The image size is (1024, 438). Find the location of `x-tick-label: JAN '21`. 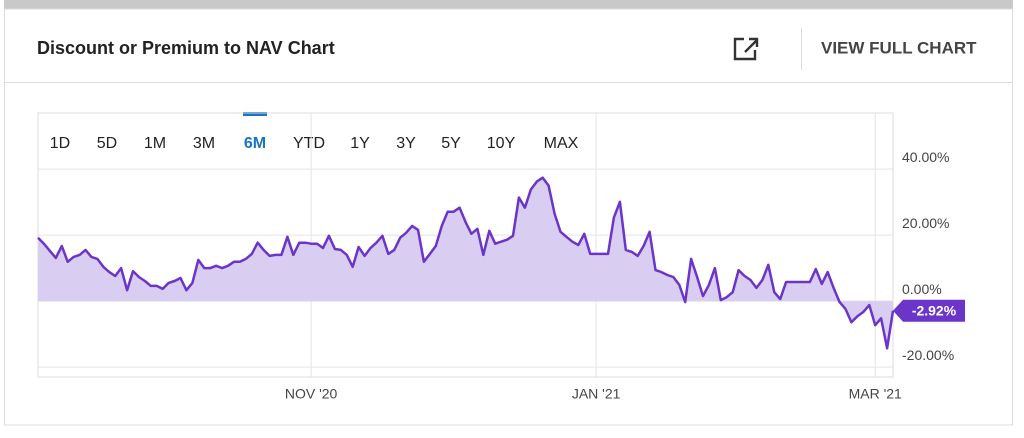

x-tick-label: JAN '21 is located at coordinates (596, 394).